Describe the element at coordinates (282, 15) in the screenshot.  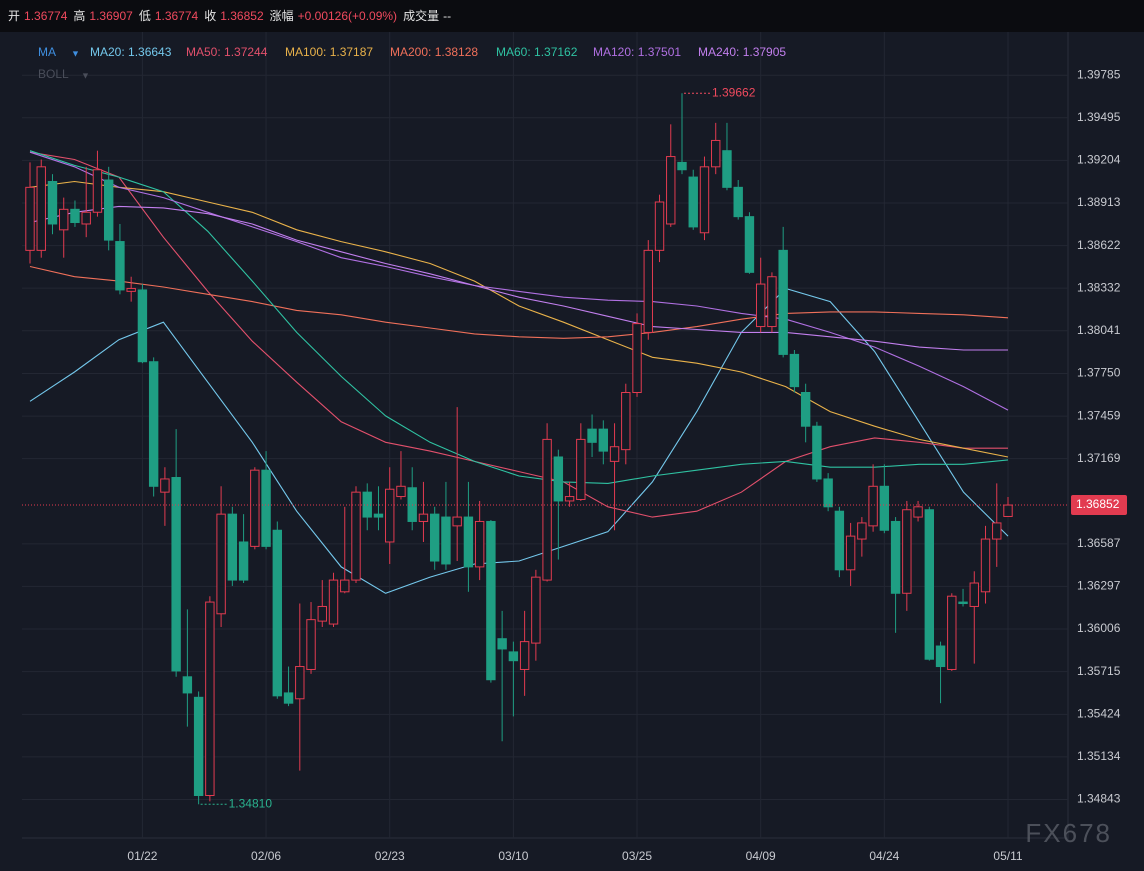
I see `header-label: 涨幅` at that location.